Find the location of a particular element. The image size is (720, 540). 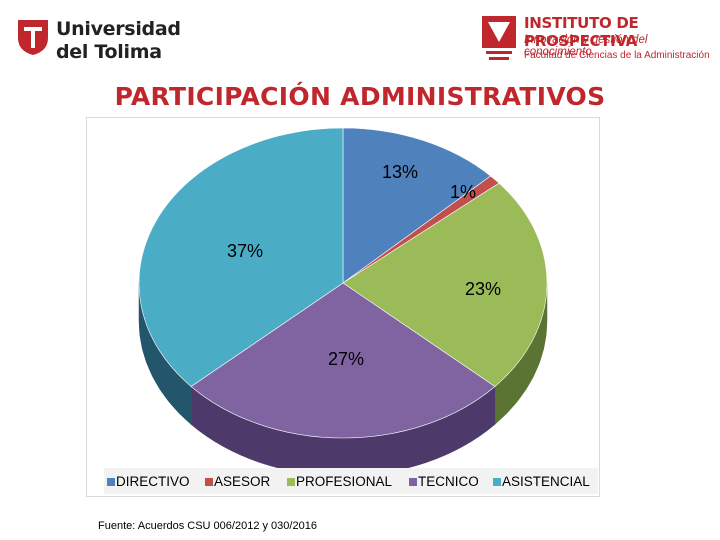

legend-swatch-tecnico is located at coordinates (413, 482).